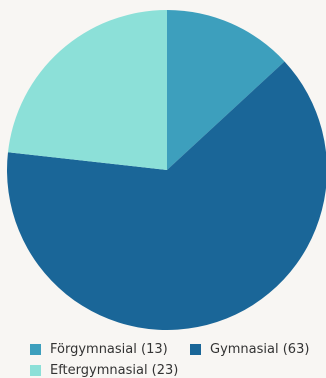 The width and height of the screenshot is (326, 378). I want to click on legend-label-eftergymnasial: Eftergymnasial (23), so click(114, 370).